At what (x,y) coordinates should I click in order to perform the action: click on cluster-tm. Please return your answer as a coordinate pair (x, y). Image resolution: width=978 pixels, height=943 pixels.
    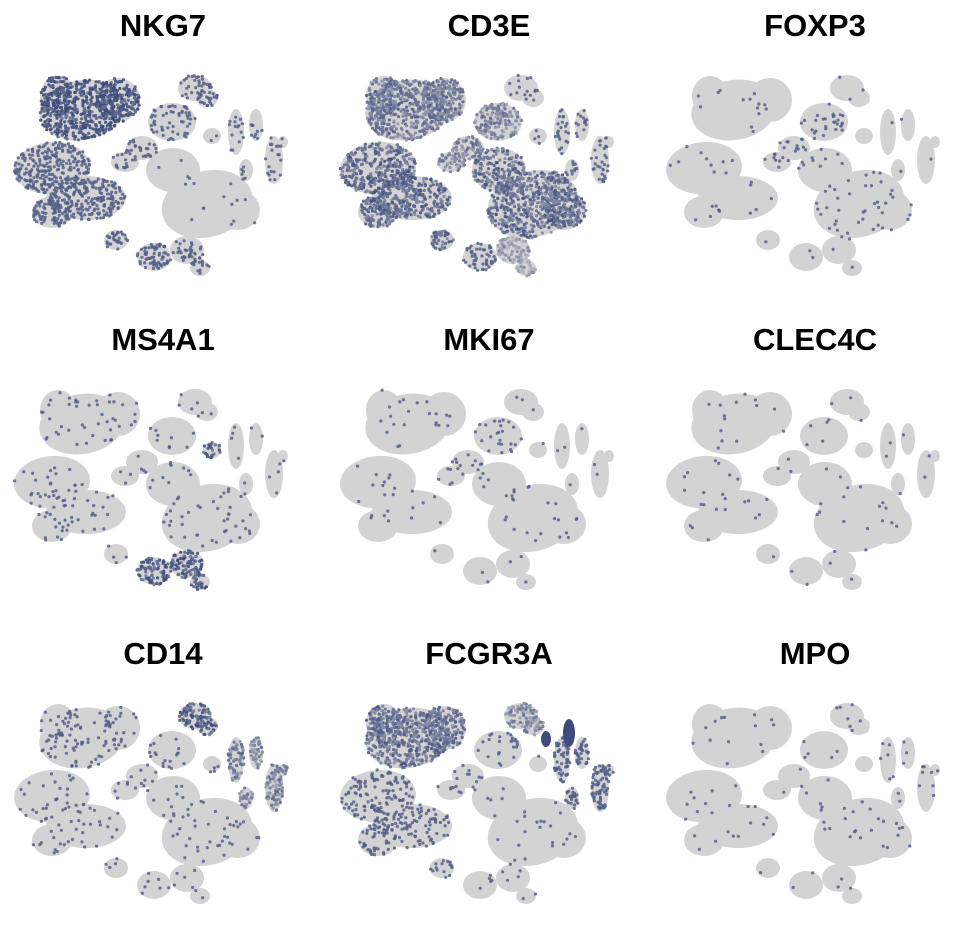
    Looking at the image, I should click on (207, 412).